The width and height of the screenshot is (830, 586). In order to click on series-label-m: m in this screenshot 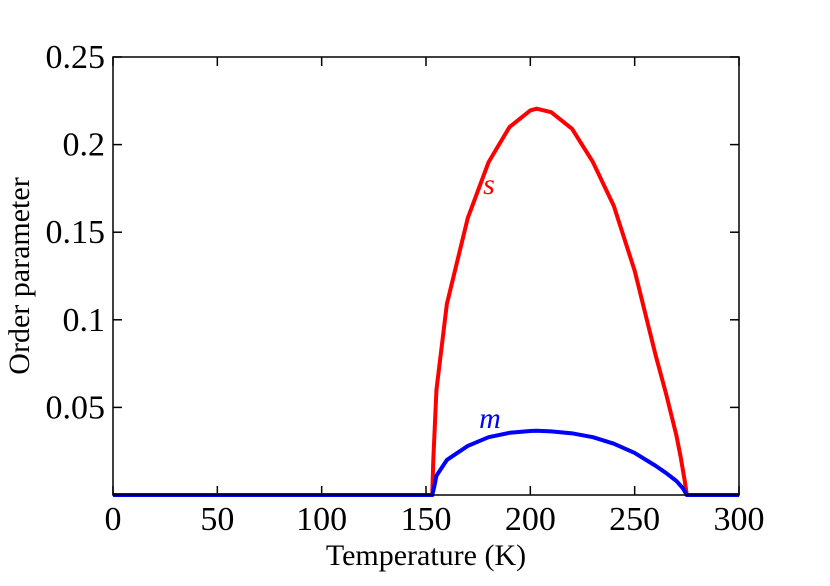, I will do `click(490, 418)`.